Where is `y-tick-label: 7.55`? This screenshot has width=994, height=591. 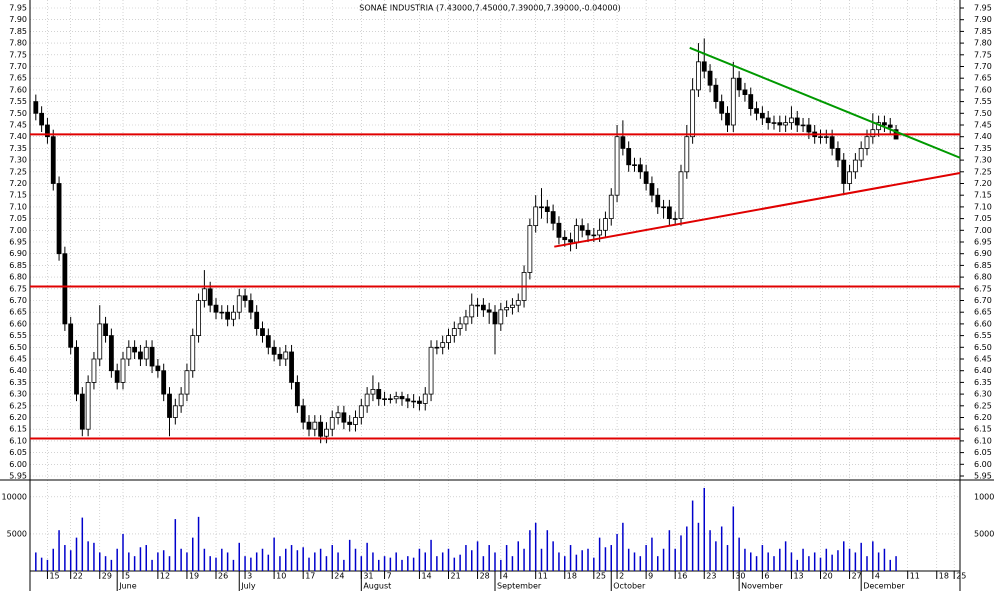 y-tick-label: 7.55 is located at coordinates (18, 101).